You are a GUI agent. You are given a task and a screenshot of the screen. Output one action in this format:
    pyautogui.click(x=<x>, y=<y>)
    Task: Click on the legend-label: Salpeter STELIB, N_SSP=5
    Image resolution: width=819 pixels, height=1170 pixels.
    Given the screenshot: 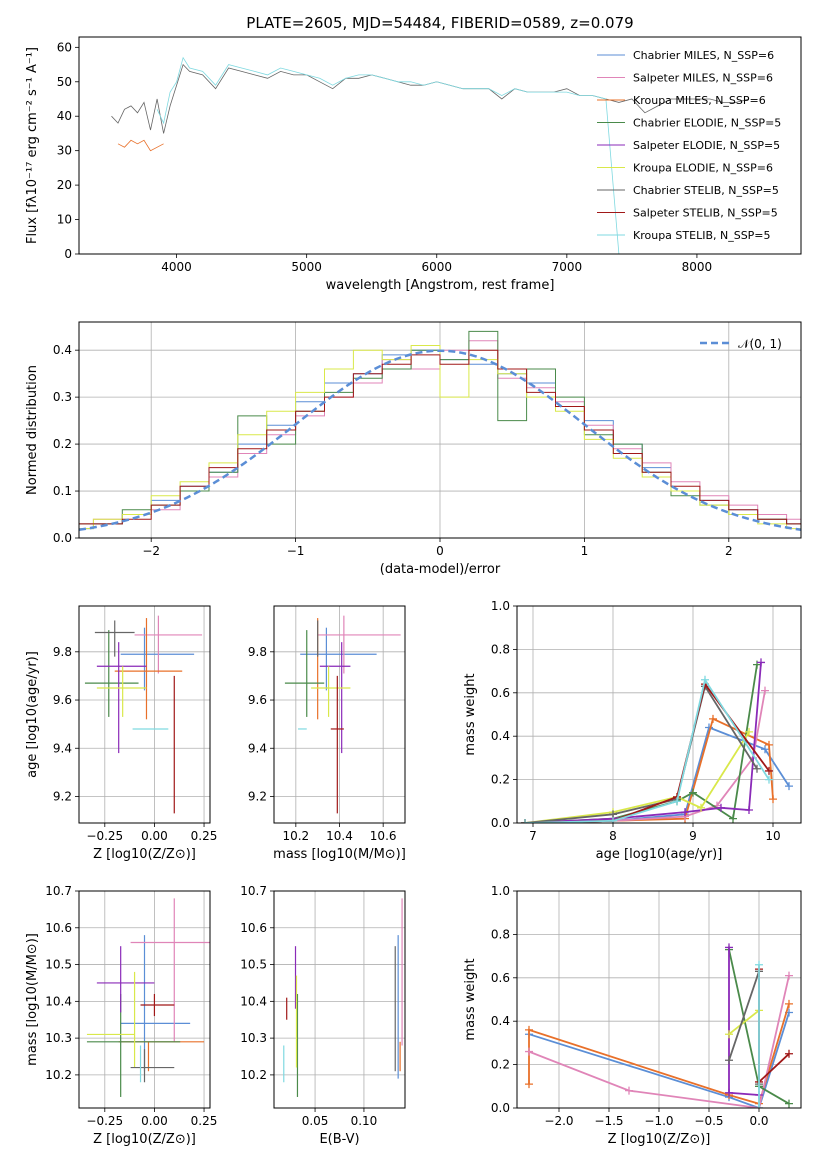 What is the action you would take?
    pyautogui.click(x=705, y=213)
    